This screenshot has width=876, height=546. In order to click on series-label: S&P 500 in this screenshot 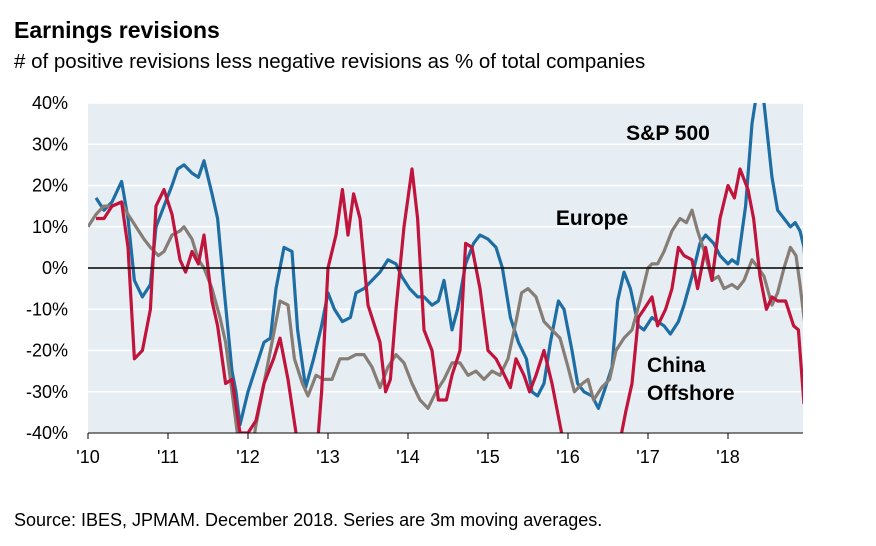, I will do `click(668, 133)`.